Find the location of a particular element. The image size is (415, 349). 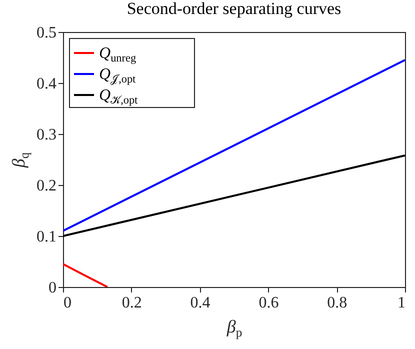

x-tick-label: 0 is located at coordinates (68, 303).